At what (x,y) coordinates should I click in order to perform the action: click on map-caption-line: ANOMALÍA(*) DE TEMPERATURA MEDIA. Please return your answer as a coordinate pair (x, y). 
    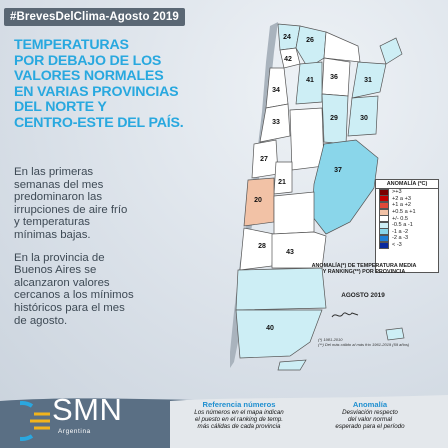
    Looking at the image, I should click on (364, 266).